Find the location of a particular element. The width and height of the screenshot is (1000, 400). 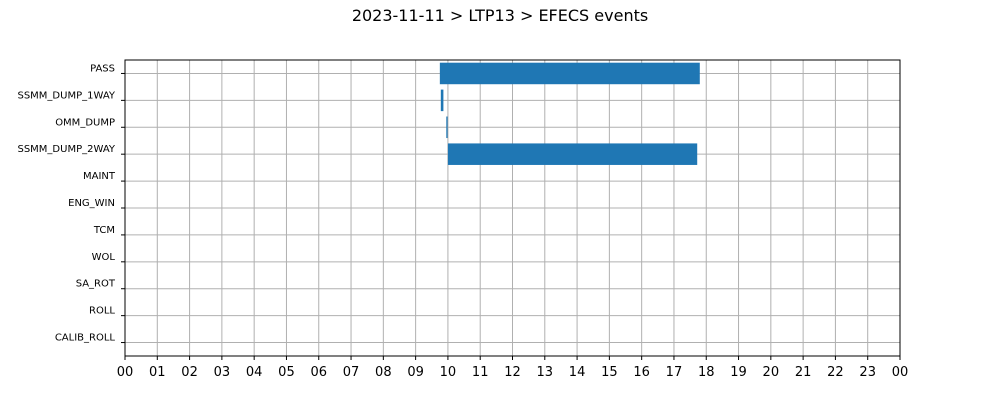

x-tick-label: 22 is located at coordinates (835, 372).